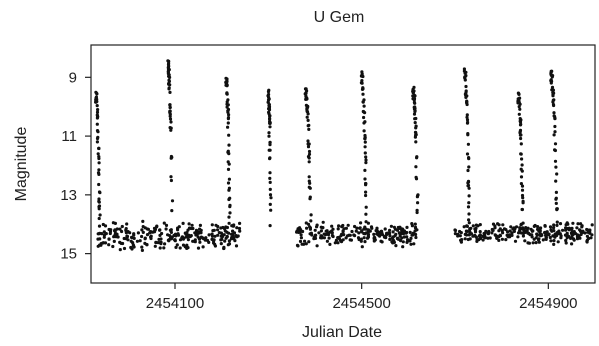 The image size is (599, 346). Describe the element at coordinates (342, 332) in the screenshot. I see `x-axis-label: Julian Date` at that location.